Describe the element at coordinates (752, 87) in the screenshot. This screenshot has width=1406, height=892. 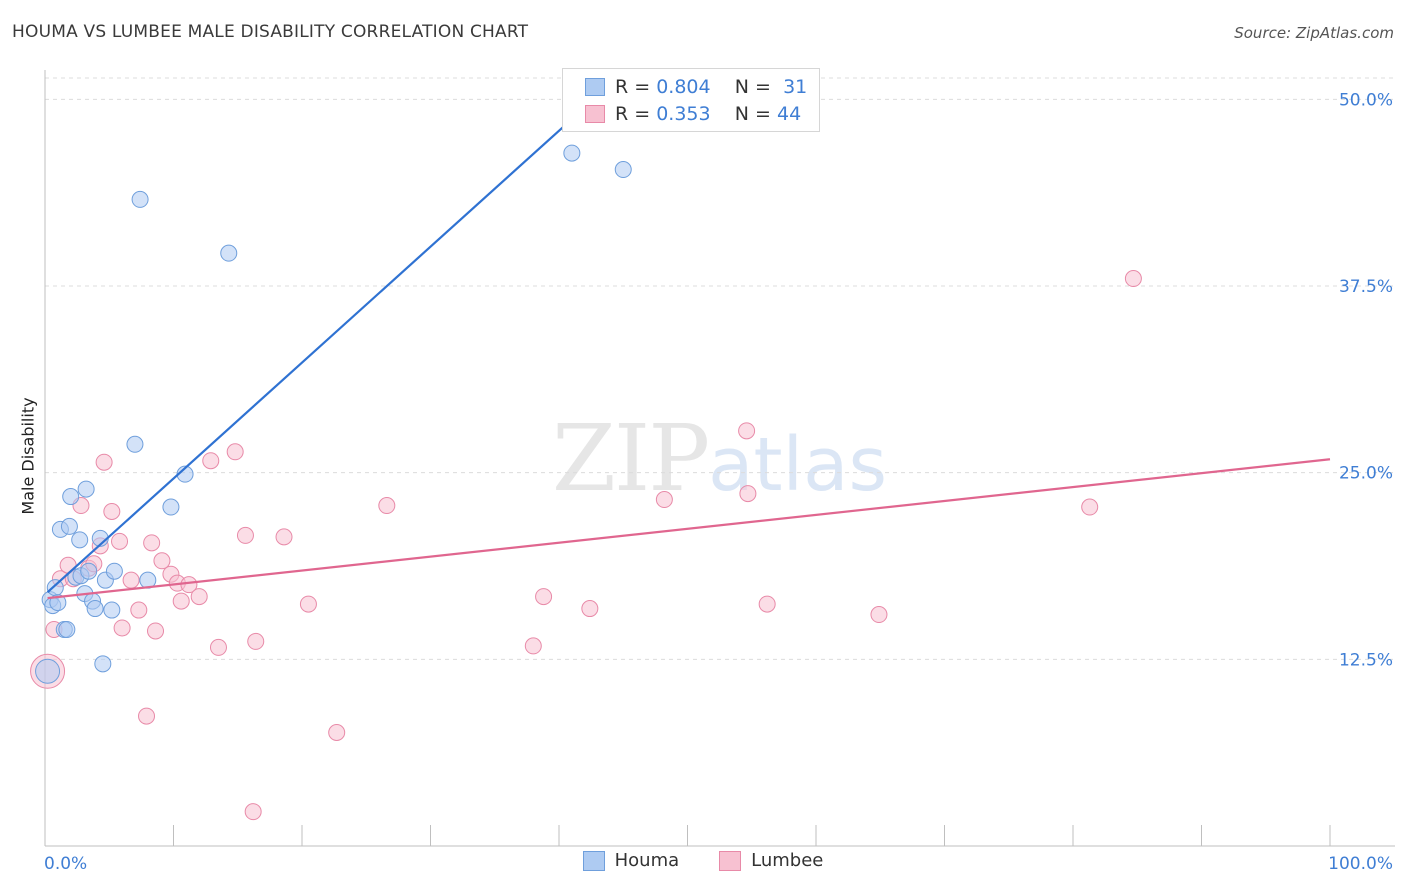
I see `houma-n-label: N =` at that location.